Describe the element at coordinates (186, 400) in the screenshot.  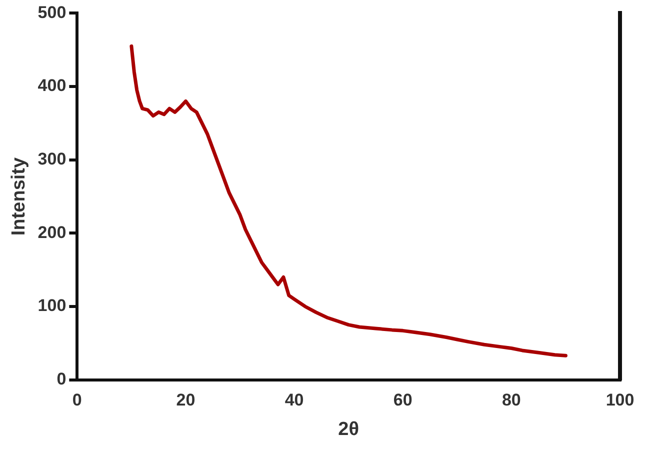
I see `x-tick-label: 20` at that location.